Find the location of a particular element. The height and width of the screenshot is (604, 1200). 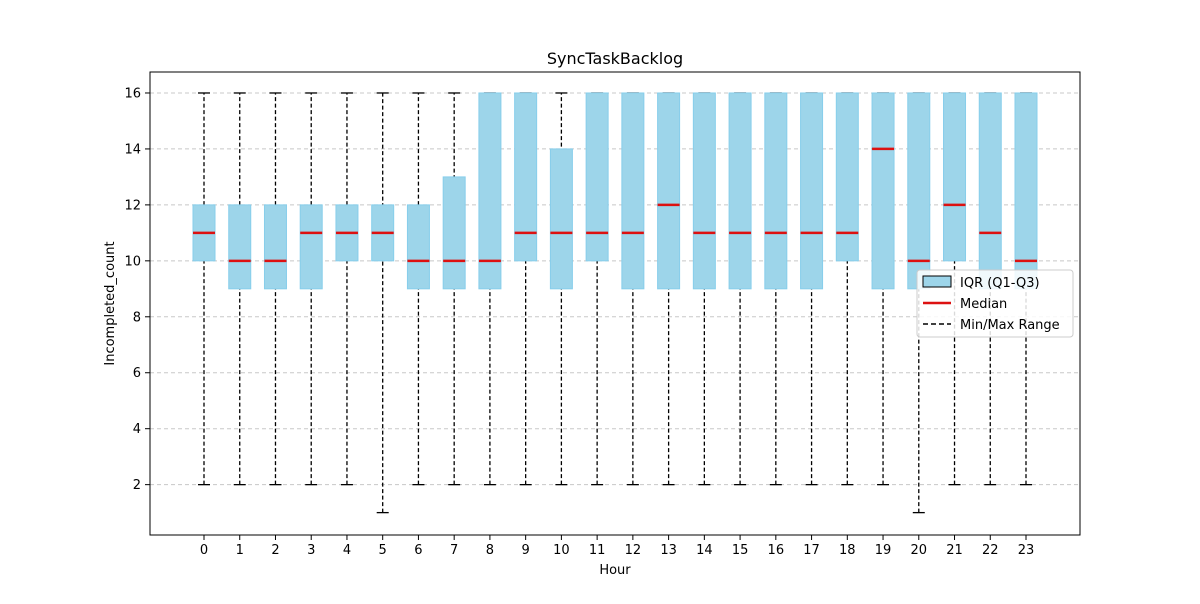

x-tick-label: 7 is located at coordinates (454, 550).